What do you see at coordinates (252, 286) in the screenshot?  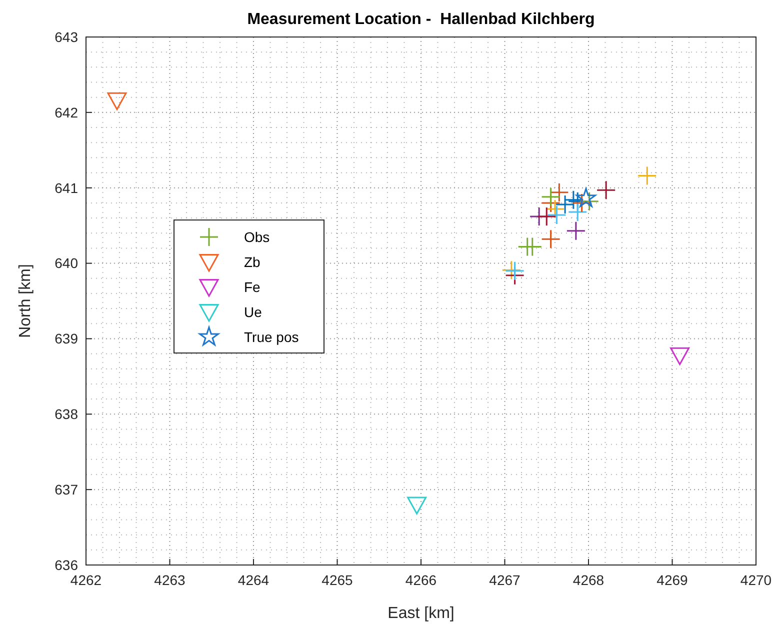 I see `legend-label: Fe` at bounding box center [252, 286].